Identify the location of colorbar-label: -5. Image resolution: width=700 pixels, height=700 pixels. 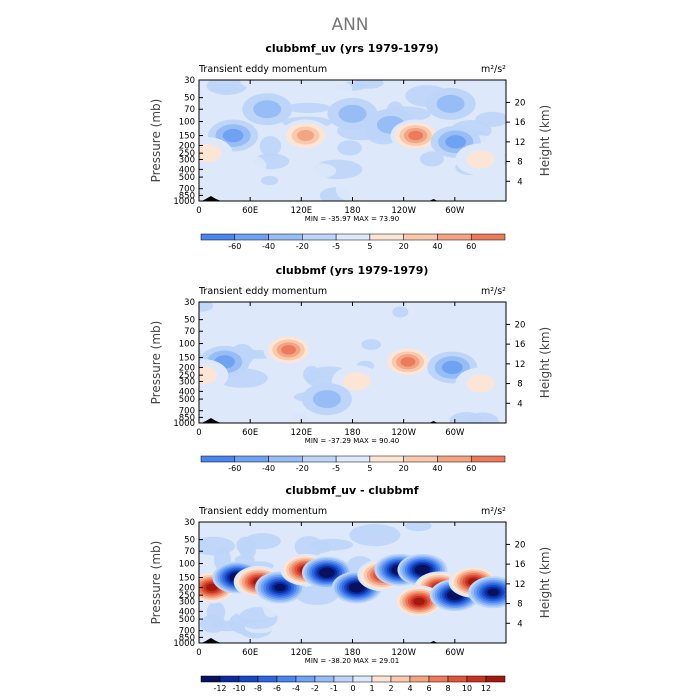
(336, 468).